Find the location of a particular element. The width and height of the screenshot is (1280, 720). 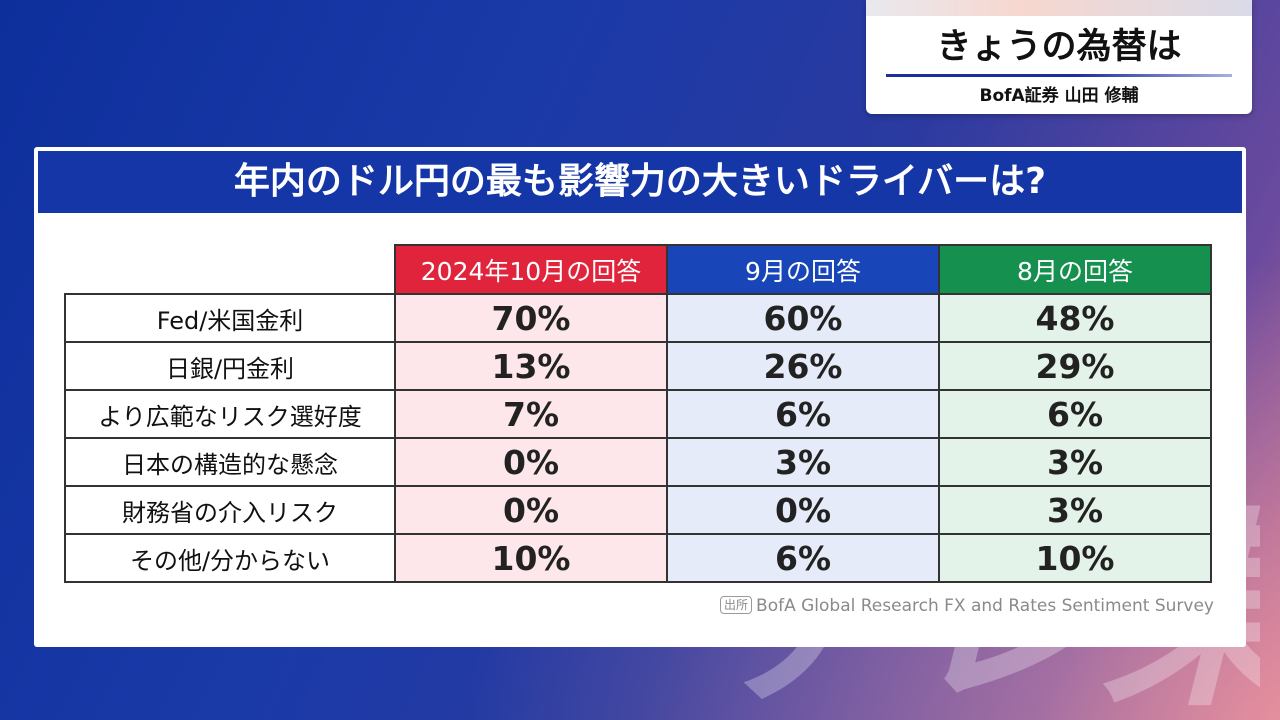

column-header-sep: 9月の回答 is located at coordinates (803, 269).